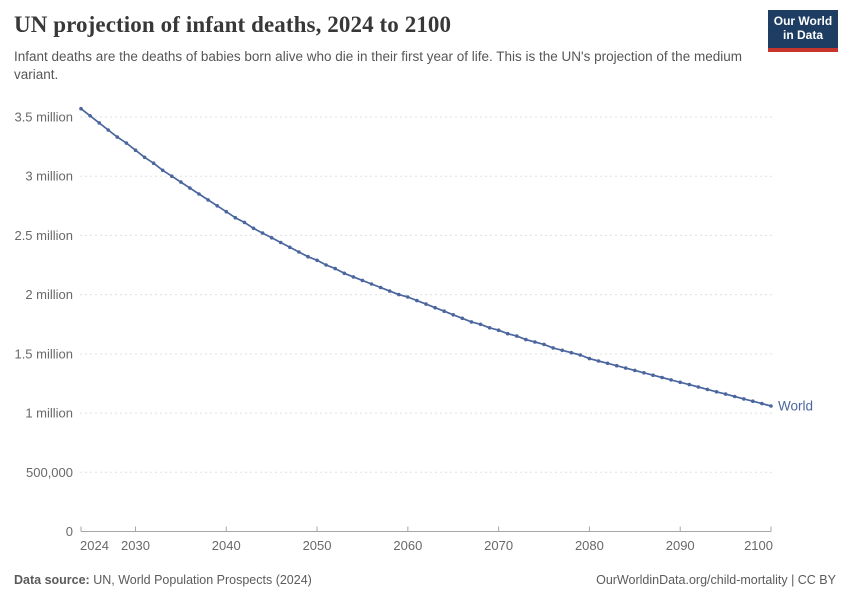 This screenshot has width=850, height=600. What do you see at coordinates (317, 545) in the screenshot?
I see `x-axis-tick-label: 2050` at bounding box center [317, 545].